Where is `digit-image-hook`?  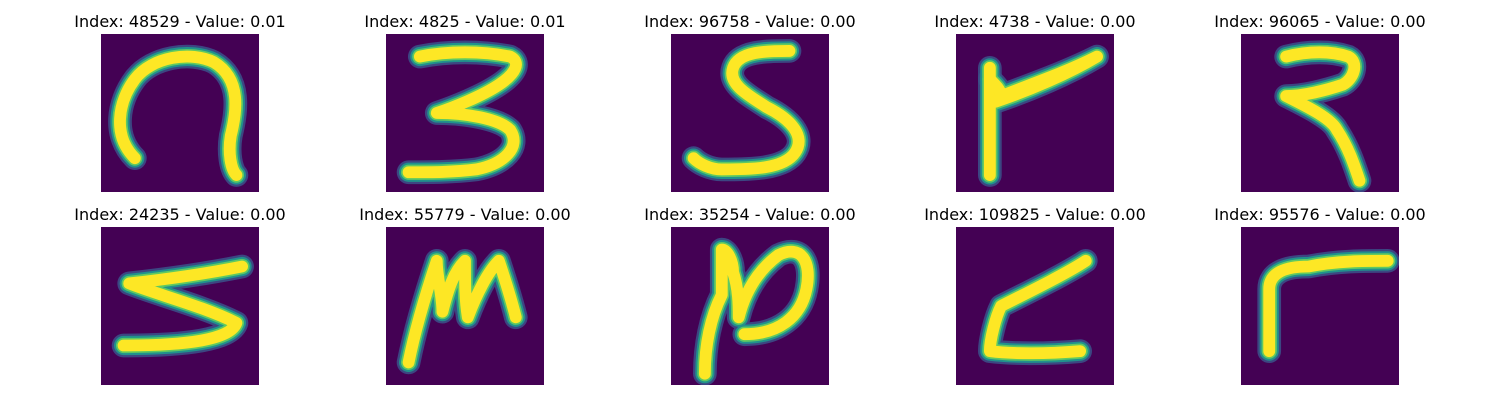
digit-image-hook is located at coordinates (180, 113).